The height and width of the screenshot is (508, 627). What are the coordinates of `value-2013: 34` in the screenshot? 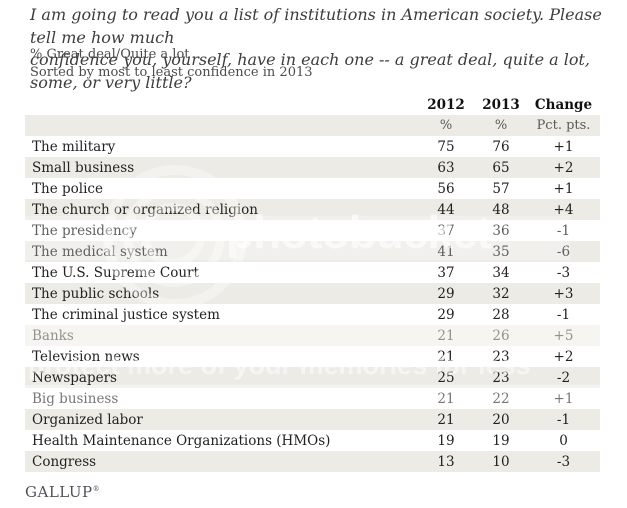 It's located at (501, 272).